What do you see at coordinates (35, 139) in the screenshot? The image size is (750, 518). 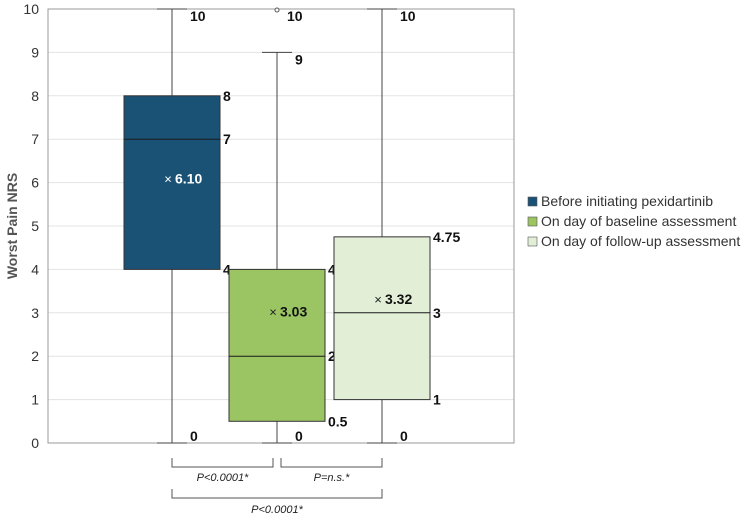 I see `y-tick-label: 7` at bounding box center [35, 139].